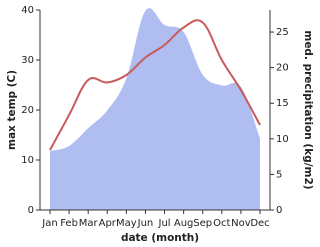 The width and height of the screenshot is (320, 247). What do you see at coordinates (49, 223) in the screenshot?
I see `x-tick-label: Jan` at bounding box center [49, 223].